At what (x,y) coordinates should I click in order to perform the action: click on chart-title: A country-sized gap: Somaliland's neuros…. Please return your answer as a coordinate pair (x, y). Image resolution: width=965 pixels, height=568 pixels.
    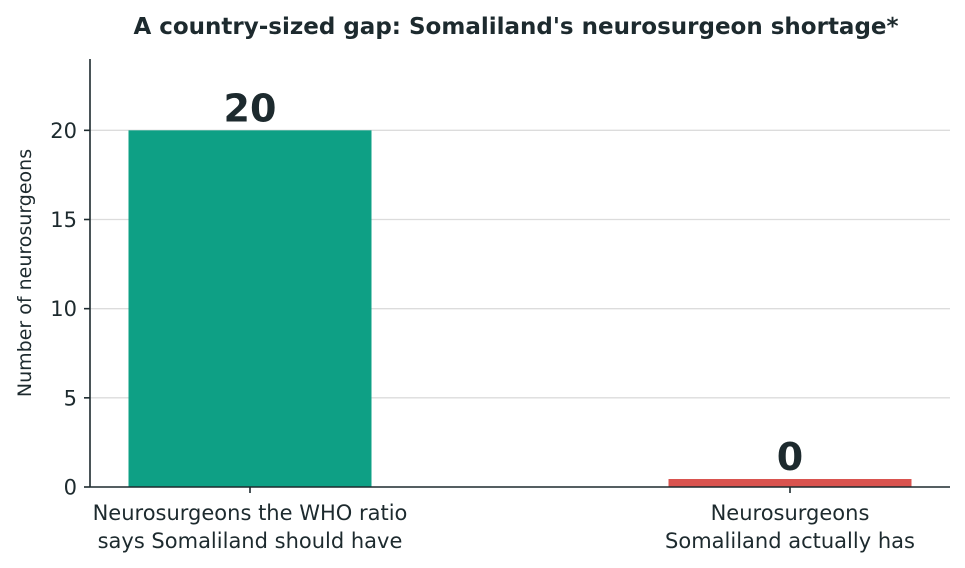
    Looking at the image, I should click on (515, 27).